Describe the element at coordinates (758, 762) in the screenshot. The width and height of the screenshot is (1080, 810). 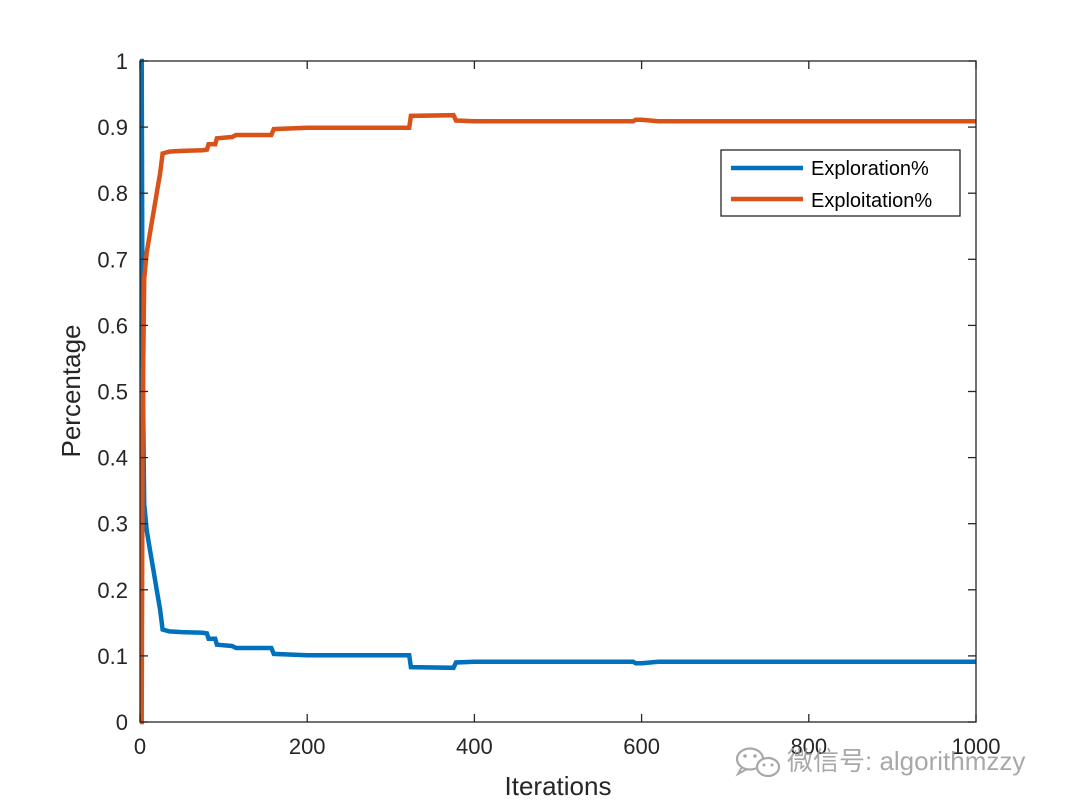
I see `wechat-icon` at that location.